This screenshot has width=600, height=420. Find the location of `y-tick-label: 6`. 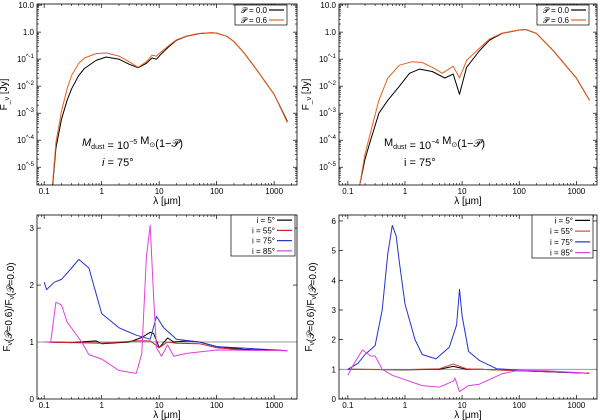

y-tick-label: 6 is located at coordinates (334, 221).